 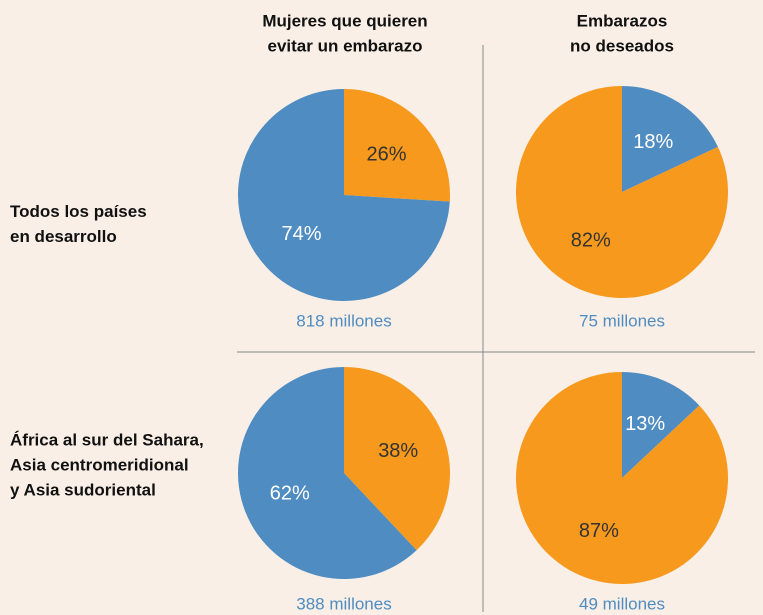 I want to click on pie-caption: 49 millones, so click(x=622, y=603).